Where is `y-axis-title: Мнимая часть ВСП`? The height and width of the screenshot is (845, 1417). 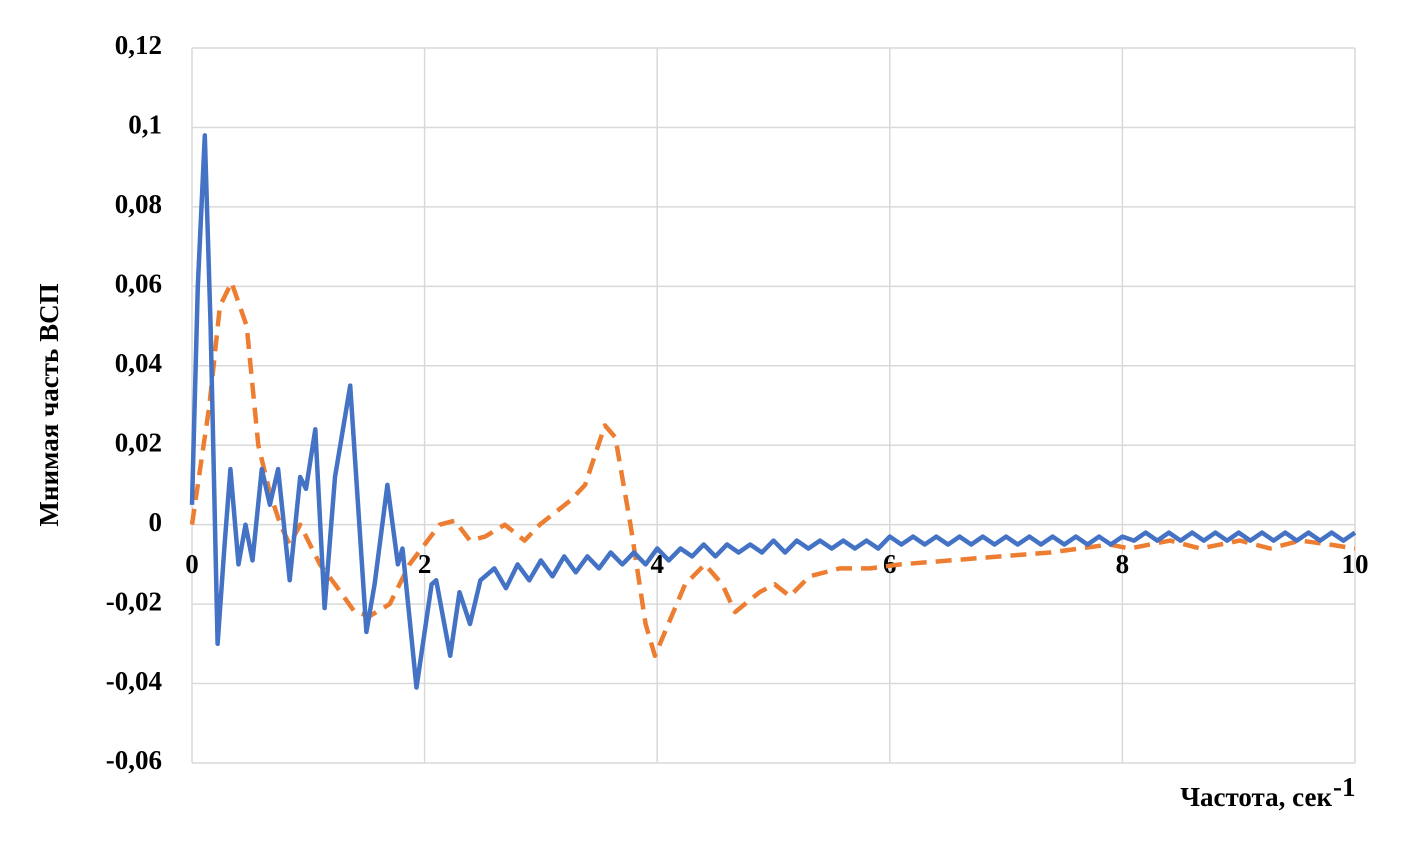 y-axis-title: Мнимая часть ВСП is located at coordinates (49, 404).